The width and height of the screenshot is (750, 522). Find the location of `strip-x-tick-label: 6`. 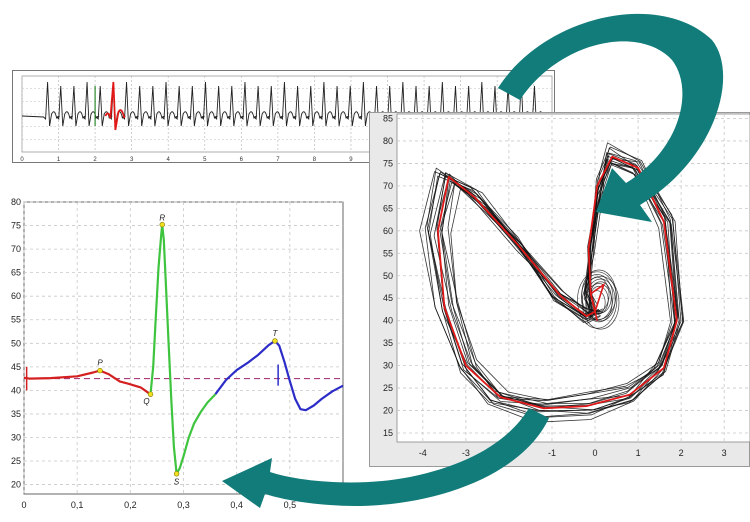

strip-x-tick-label: 6 is located at coordinates (242, 160).